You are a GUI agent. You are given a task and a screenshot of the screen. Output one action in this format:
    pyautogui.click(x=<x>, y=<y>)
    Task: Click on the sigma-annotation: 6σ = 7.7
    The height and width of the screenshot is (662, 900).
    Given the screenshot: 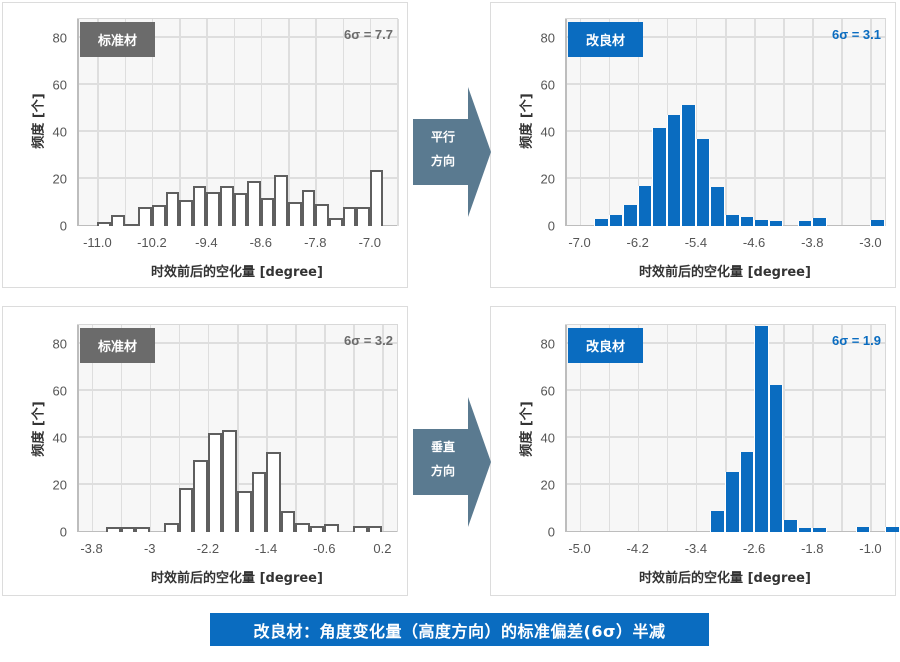 What is the action you would take?
    pyautogui.click(x=368, y=34)
    